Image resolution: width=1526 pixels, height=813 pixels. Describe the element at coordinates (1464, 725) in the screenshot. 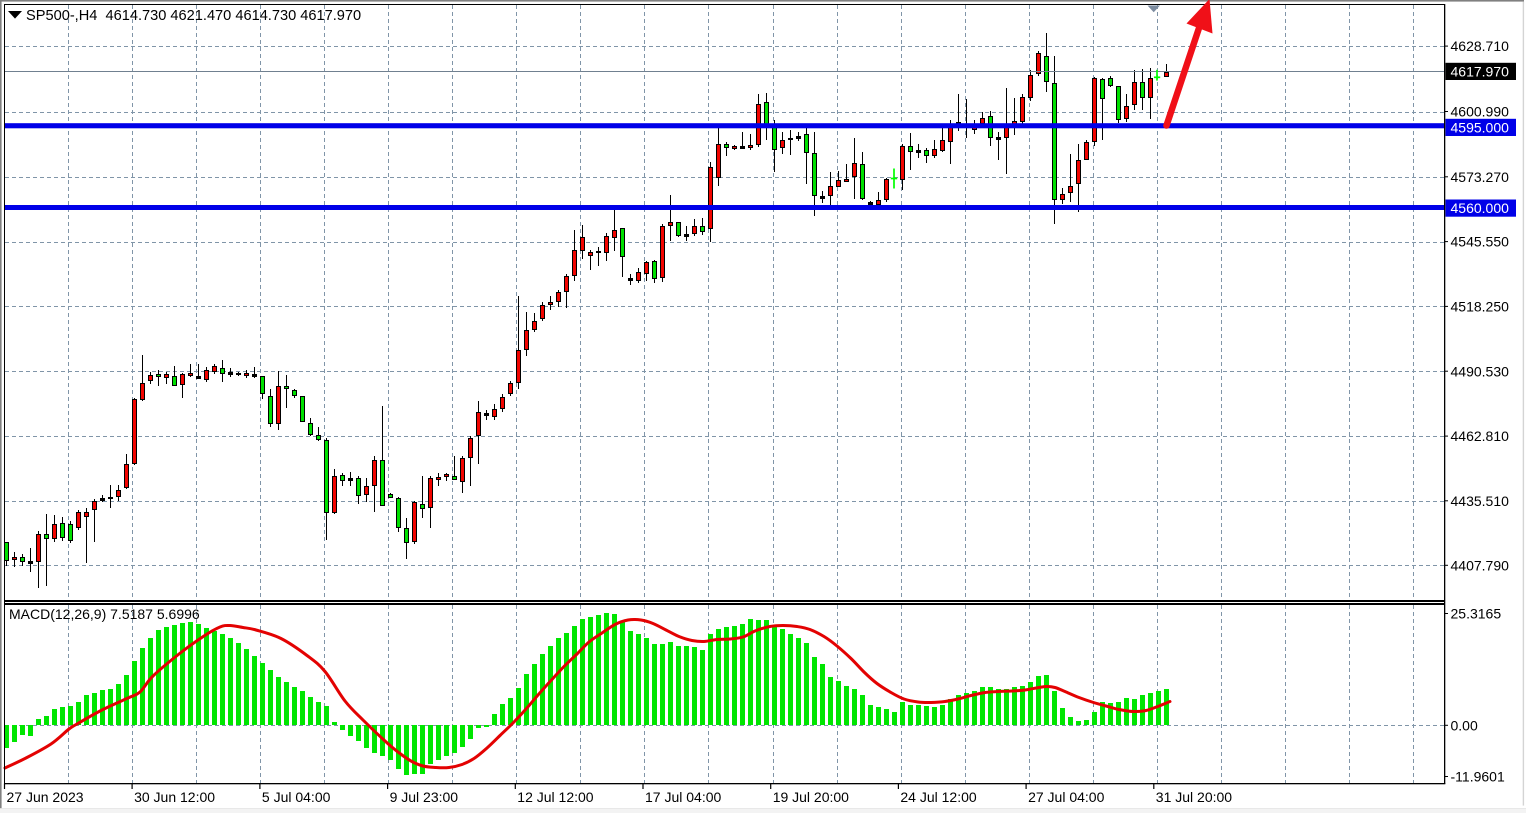

I see `svg-text: 0.00` at that location.